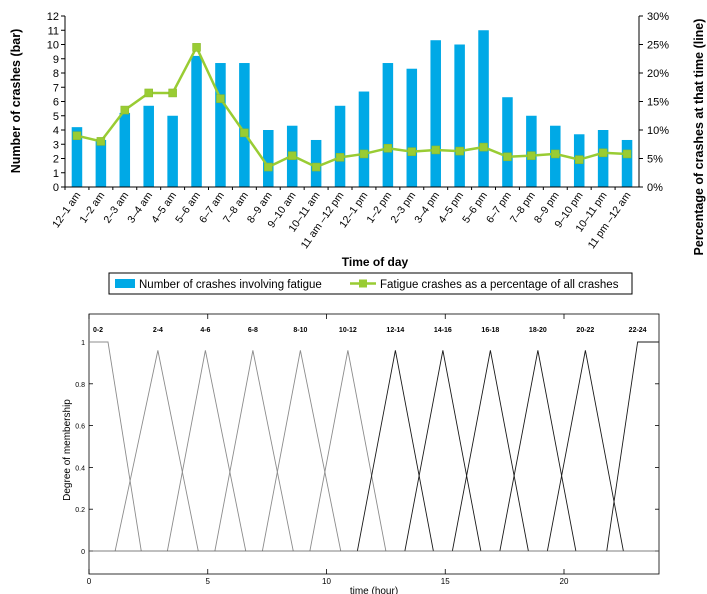  Describe the element at coordinates (158, 330) in the screenshot. I see `membership-set-label: 2-4` at that location.